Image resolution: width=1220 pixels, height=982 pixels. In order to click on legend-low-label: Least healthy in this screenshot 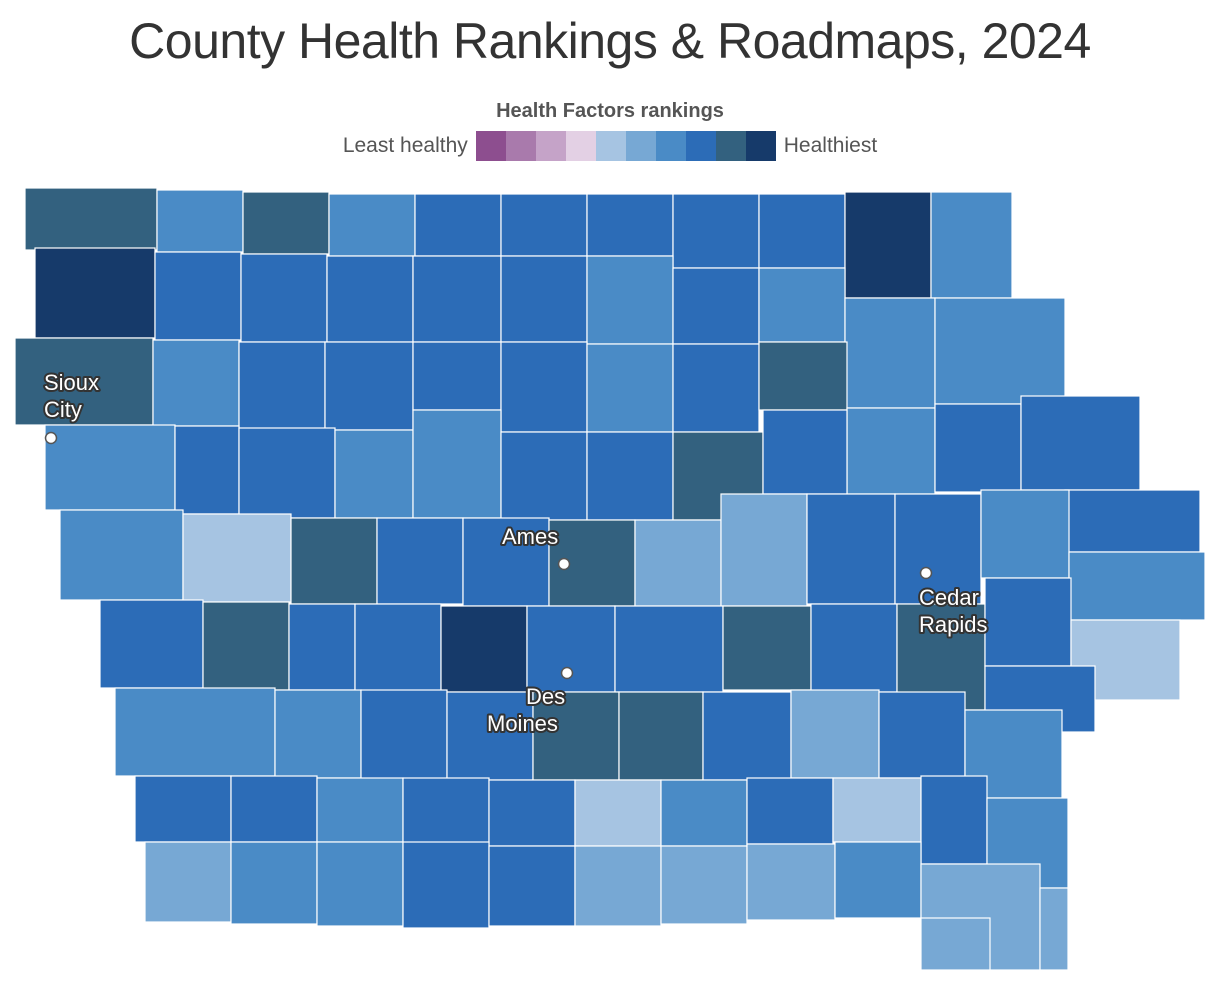, I will do `click(405, 145)`.